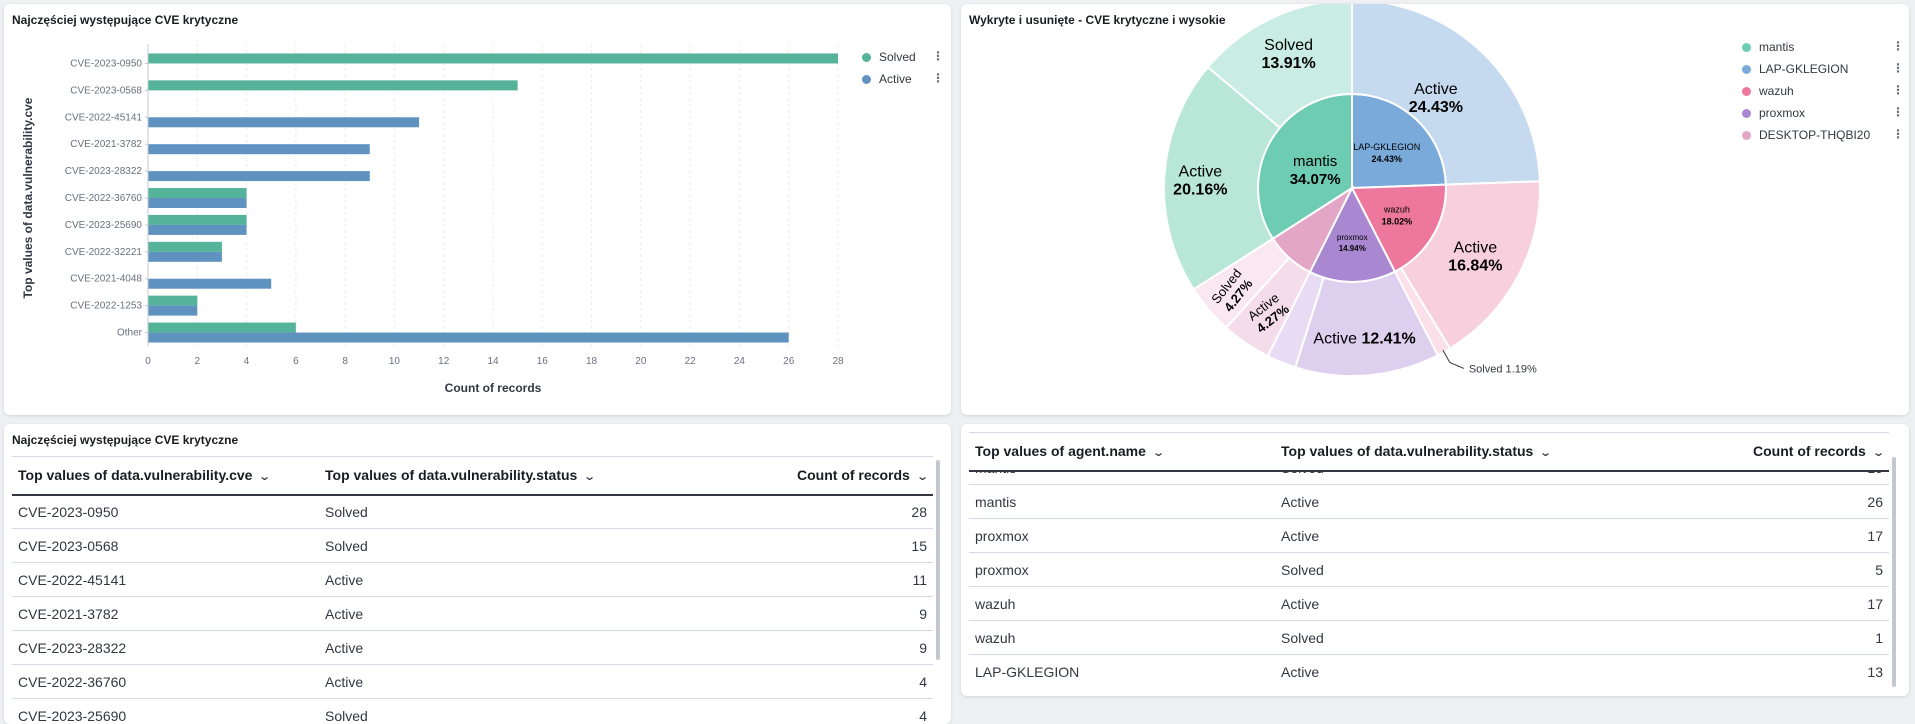  I want to click on x-axis-label: Count of records, so click(493, 388).